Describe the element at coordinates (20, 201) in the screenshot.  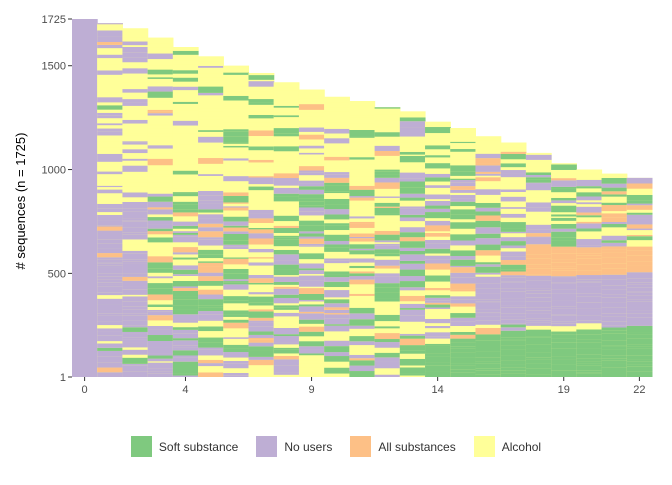
I see `y-axis-label: # sequences (n = 1725)` at that location.